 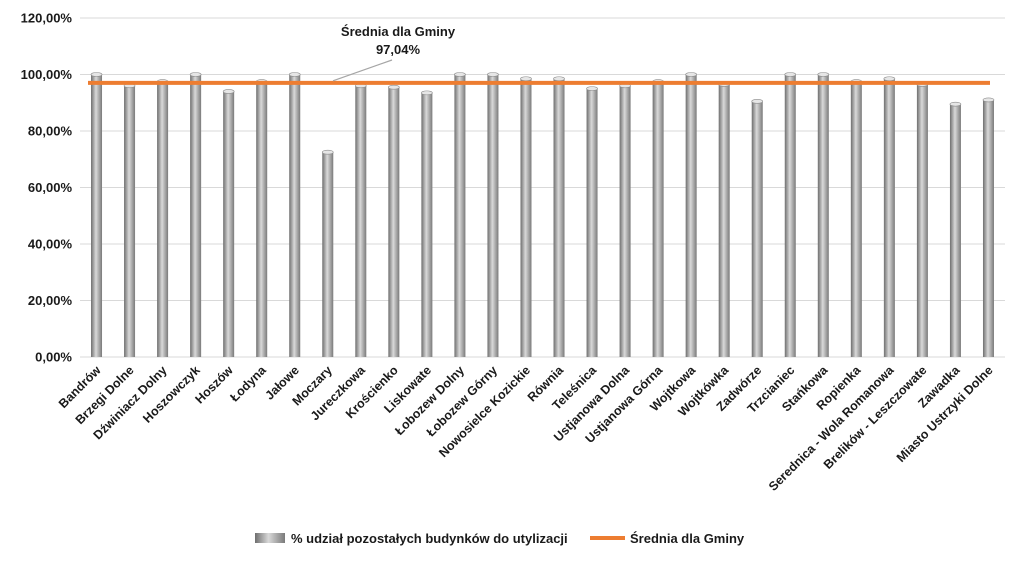 I want to click on annotation-title: Średnia dla Gminy, so click(x=398, y=31).